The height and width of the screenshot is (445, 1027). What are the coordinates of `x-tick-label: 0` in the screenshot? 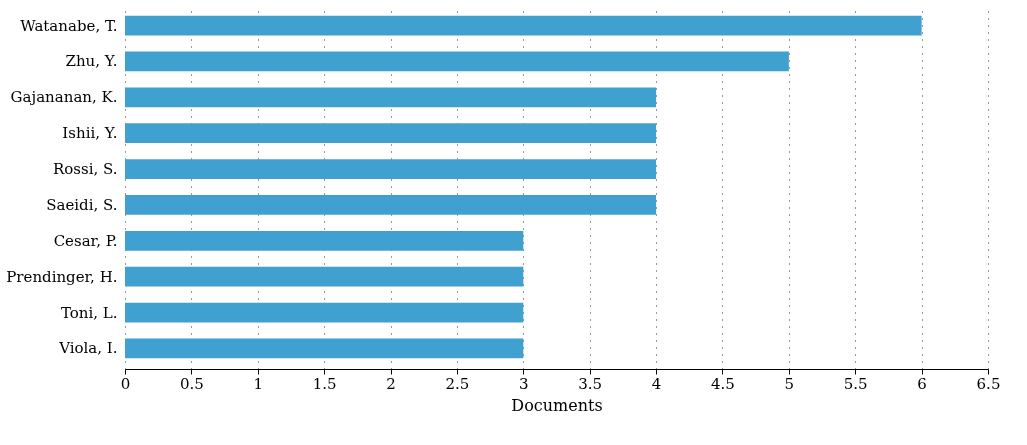 It's located at (125, 383).